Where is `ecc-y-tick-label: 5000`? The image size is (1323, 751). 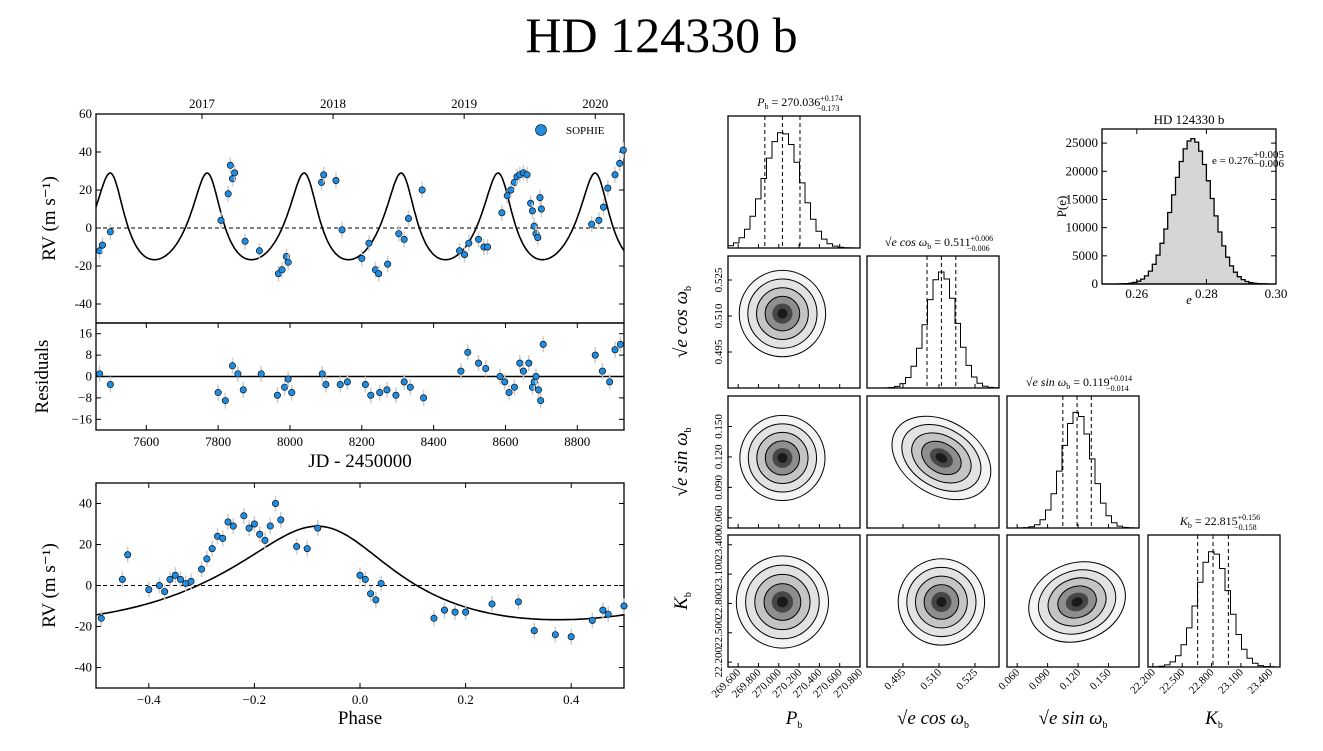
ecc-y-tick-label: 5000 is located at coordinates (1085, 255).